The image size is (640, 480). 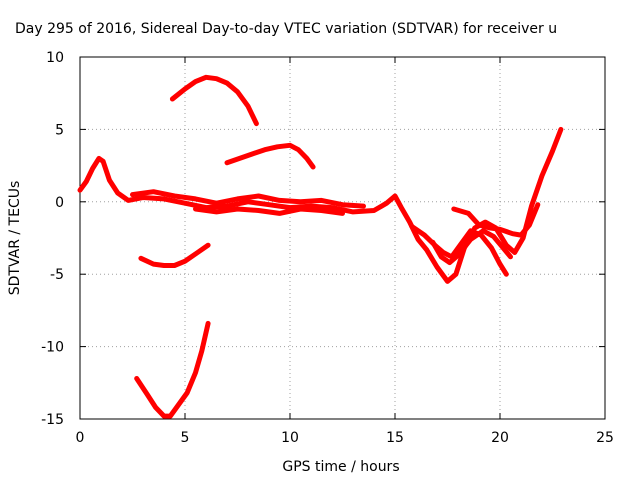 What do you see at coordinates (214, 100) in the screenshot?
I see `series-line-arc-top` at bounding box center [214, 100].